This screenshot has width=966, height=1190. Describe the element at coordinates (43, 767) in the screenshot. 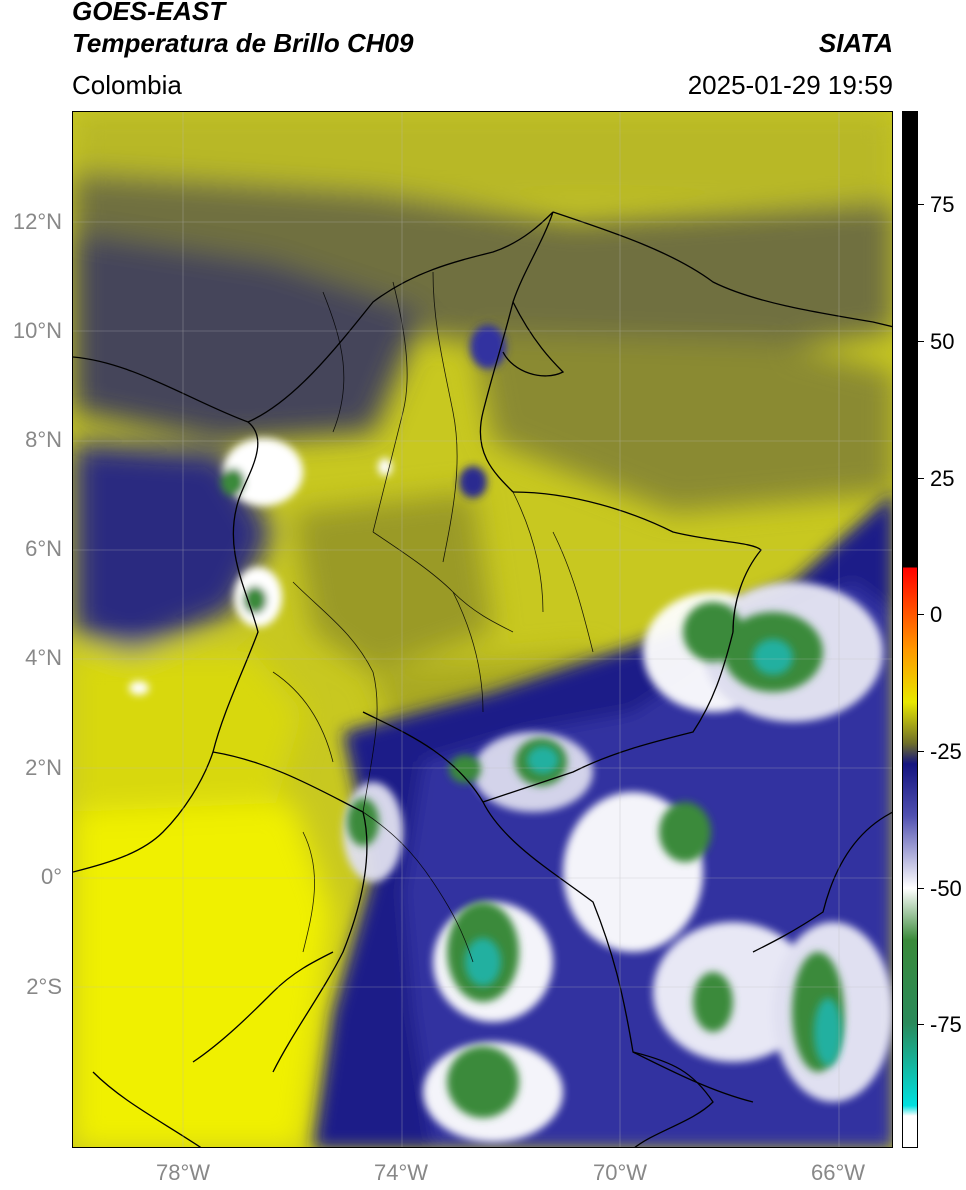

I see `lat-tick-2n: 2°N` at that location.